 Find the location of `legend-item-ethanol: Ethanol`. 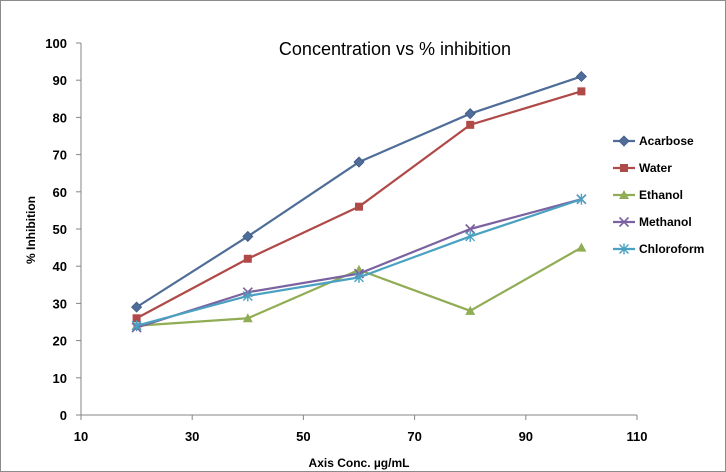

legend-item-ethanol: Ethanol is located at coordinates (648, 195).